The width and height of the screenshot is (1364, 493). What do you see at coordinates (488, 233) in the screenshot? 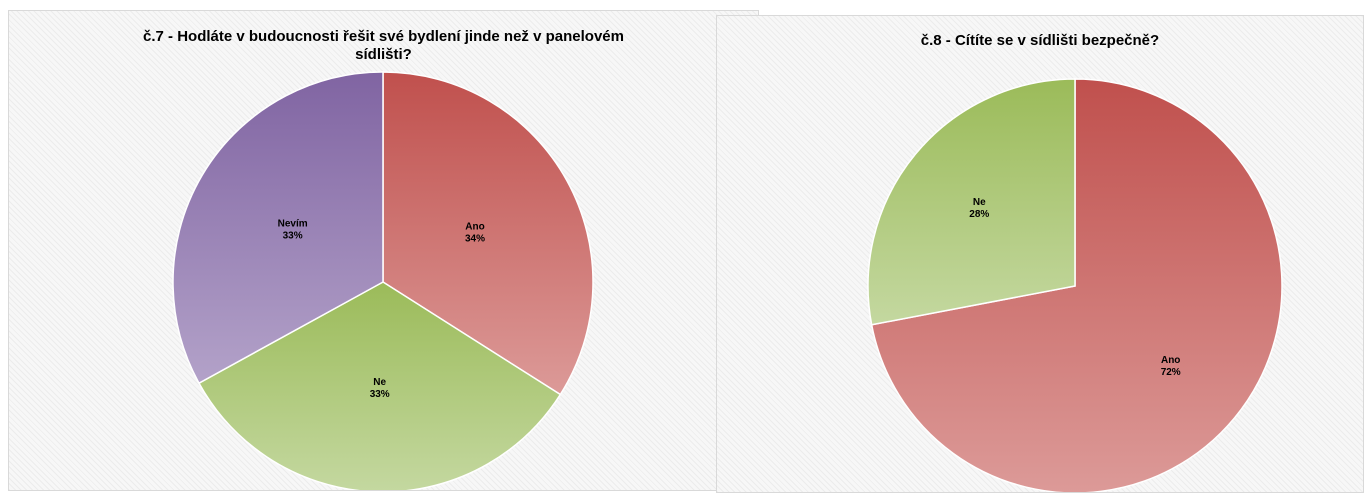
I see `q7-slice-ano` at bounding box center [488, 233].